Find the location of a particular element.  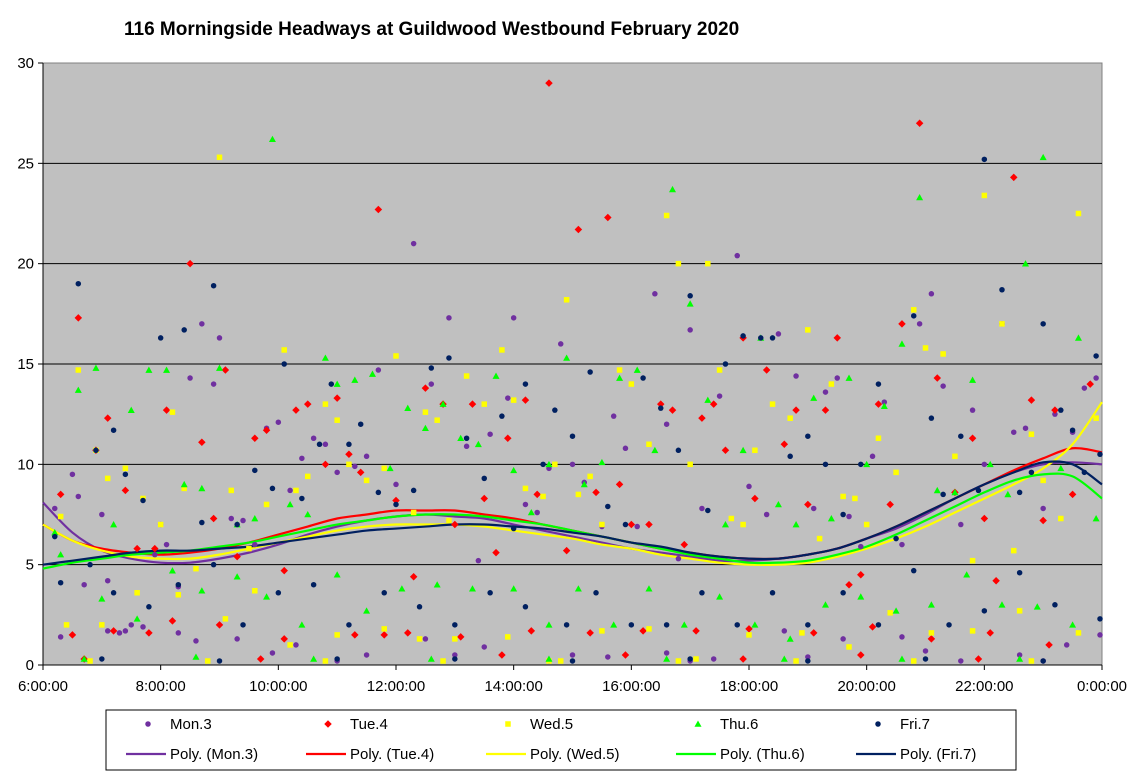

trend-line is located at coordinates (572, 513).